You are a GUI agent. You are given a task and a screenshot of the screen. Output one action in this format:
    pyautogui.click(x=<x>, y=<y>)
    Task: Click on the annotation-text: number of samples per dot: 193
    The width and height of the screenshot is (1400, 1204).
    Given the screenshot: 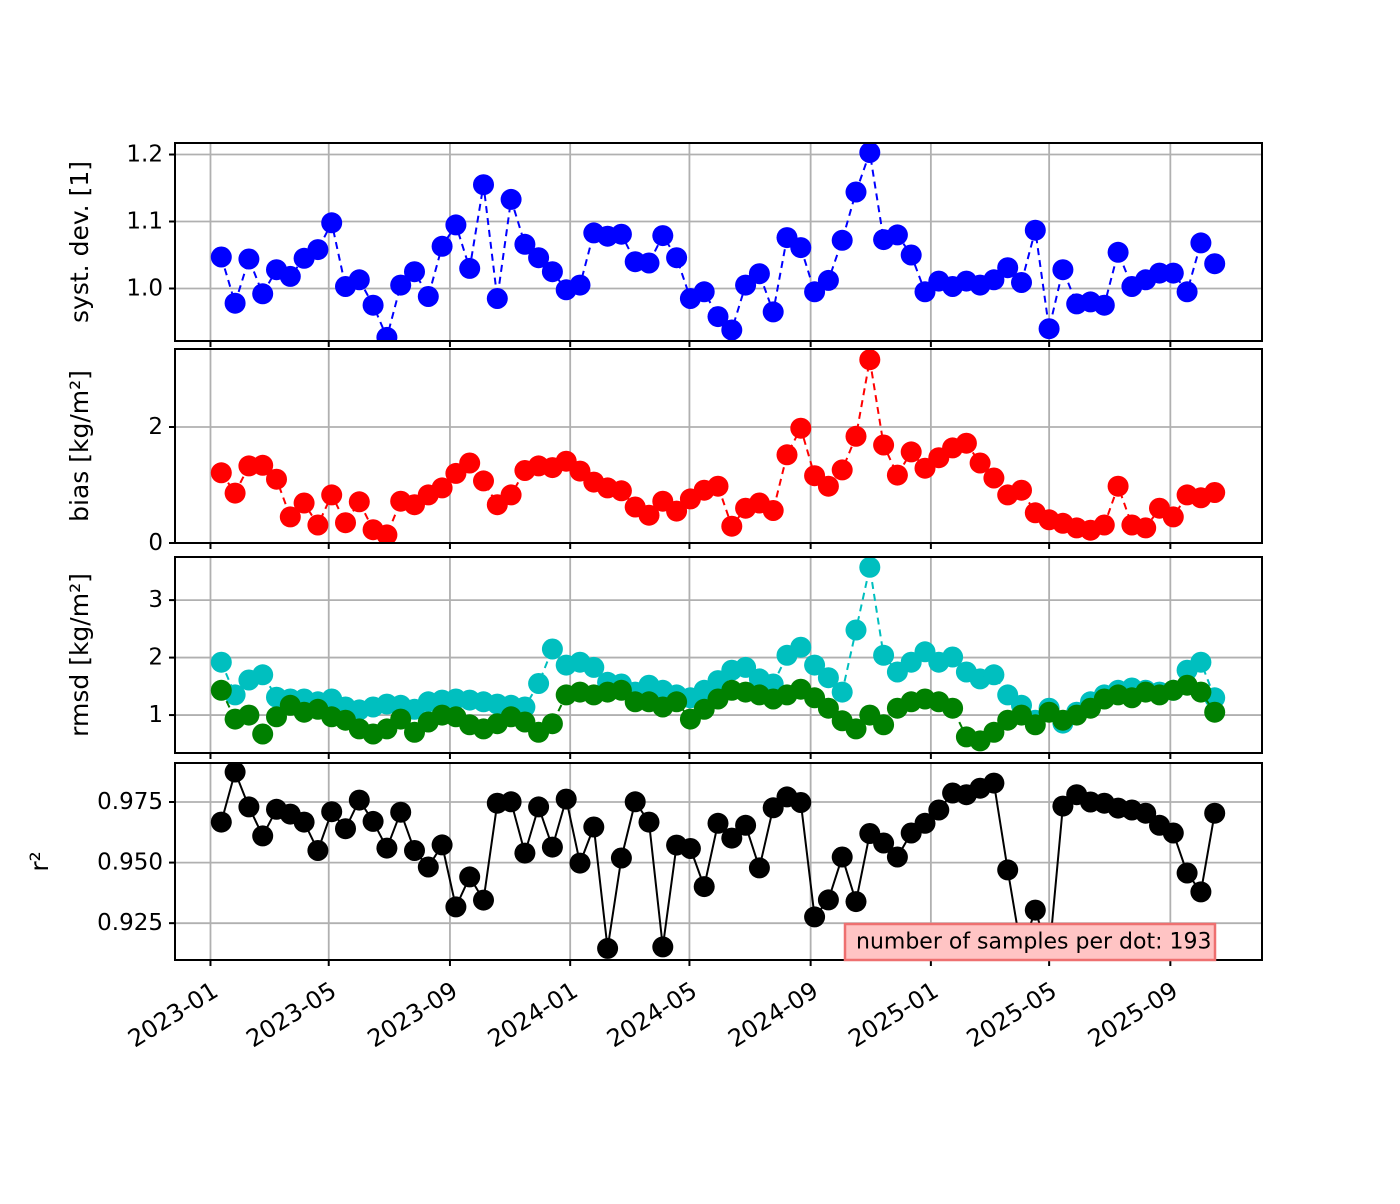 What is the action you would take?
    pyautogui.click(x=1033, y=942)
    